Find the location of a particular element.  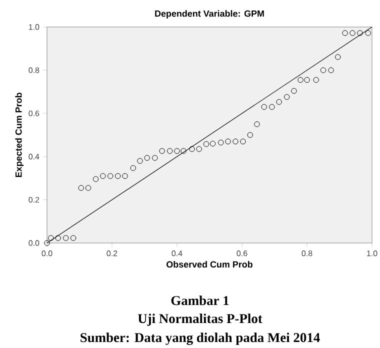

text: Sumber: Data yang diolah pada Mei 2014 is located at coordinates (200, 338).